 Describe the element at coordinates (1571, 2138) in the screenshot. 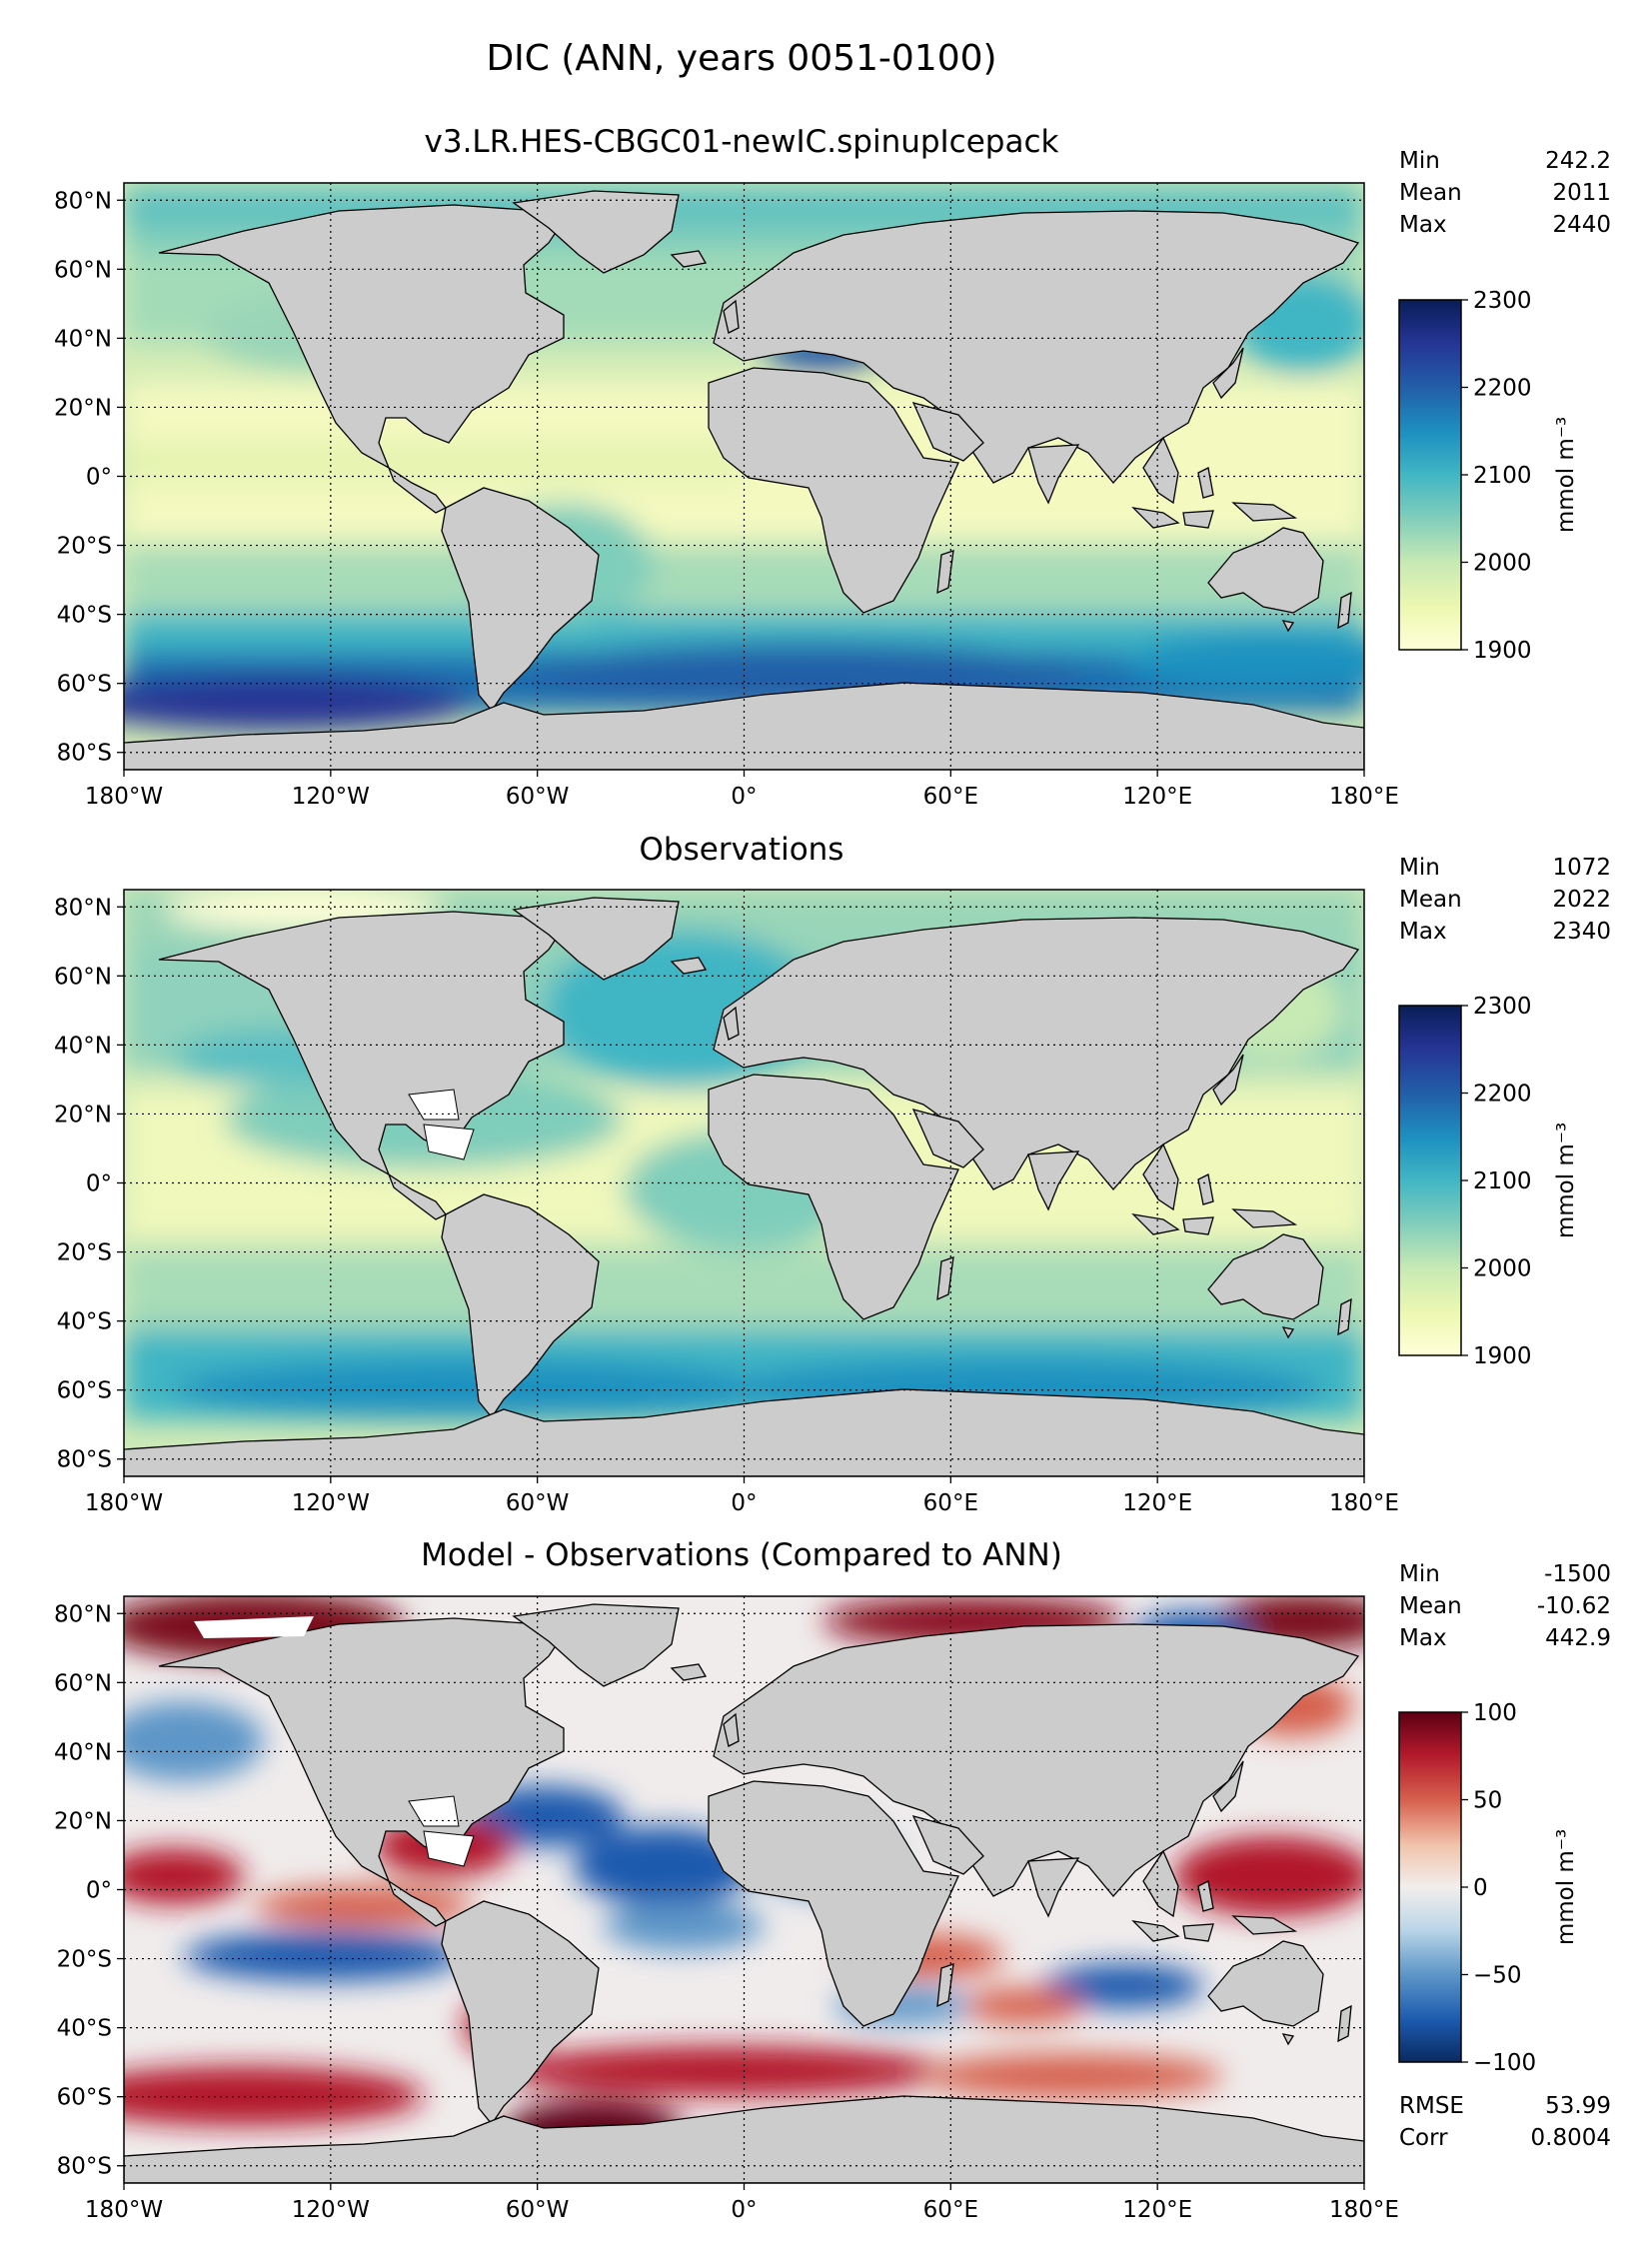

I see `metric-value: 0.8004` at that location.